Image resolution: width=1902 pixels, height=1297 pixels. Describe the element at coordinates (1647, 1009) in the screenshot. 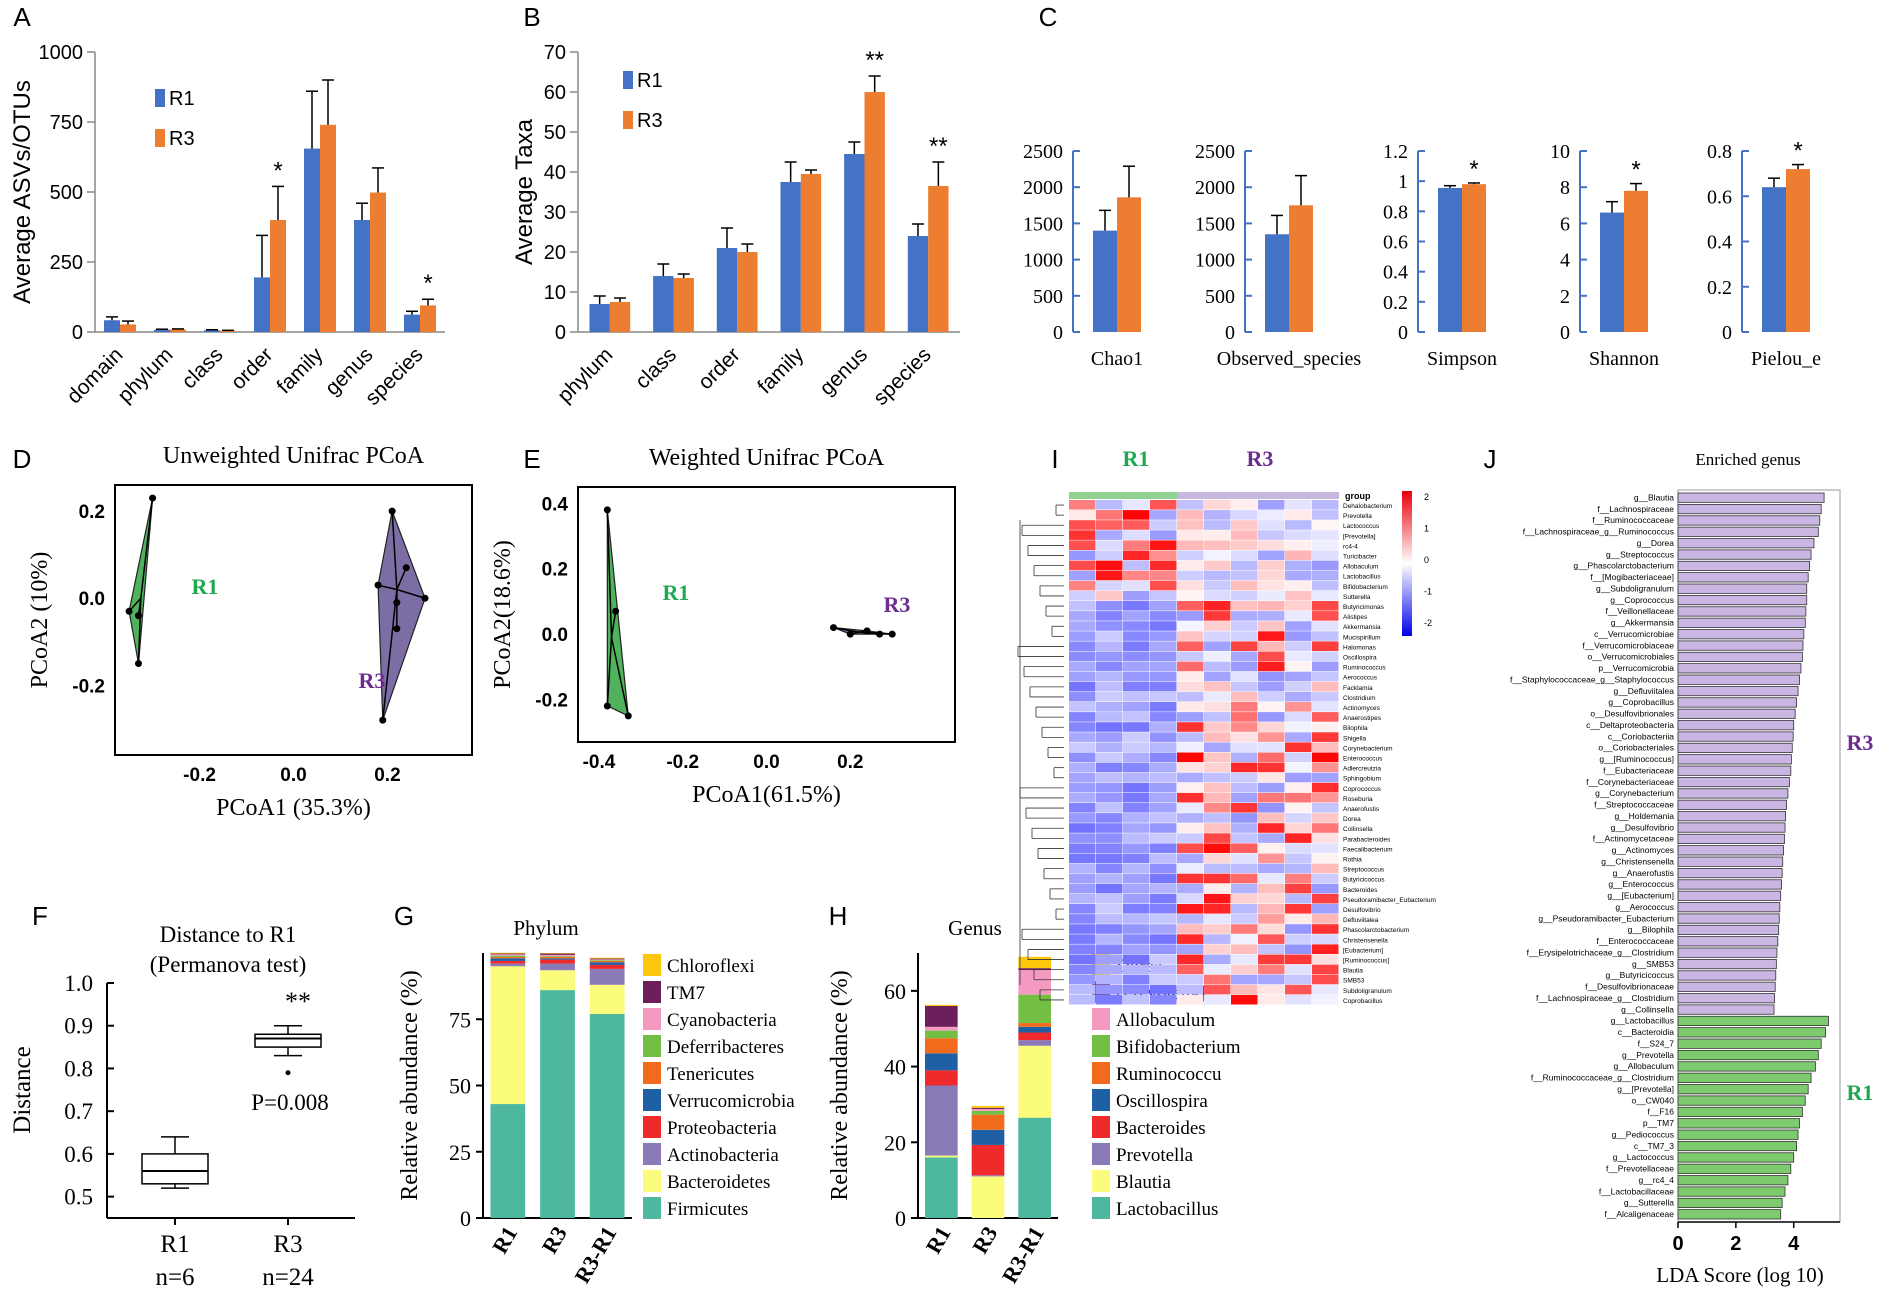

I see `lda-bar-label: g__Collinsella` at that location.